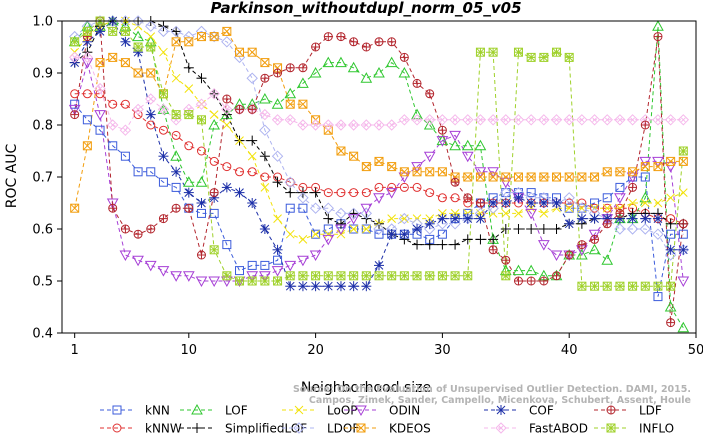  Describe the element at coordinates (243, 428) in the screenshot. I see `legend-entry-simplifiedlof: SimplifiedLOF` at that location.